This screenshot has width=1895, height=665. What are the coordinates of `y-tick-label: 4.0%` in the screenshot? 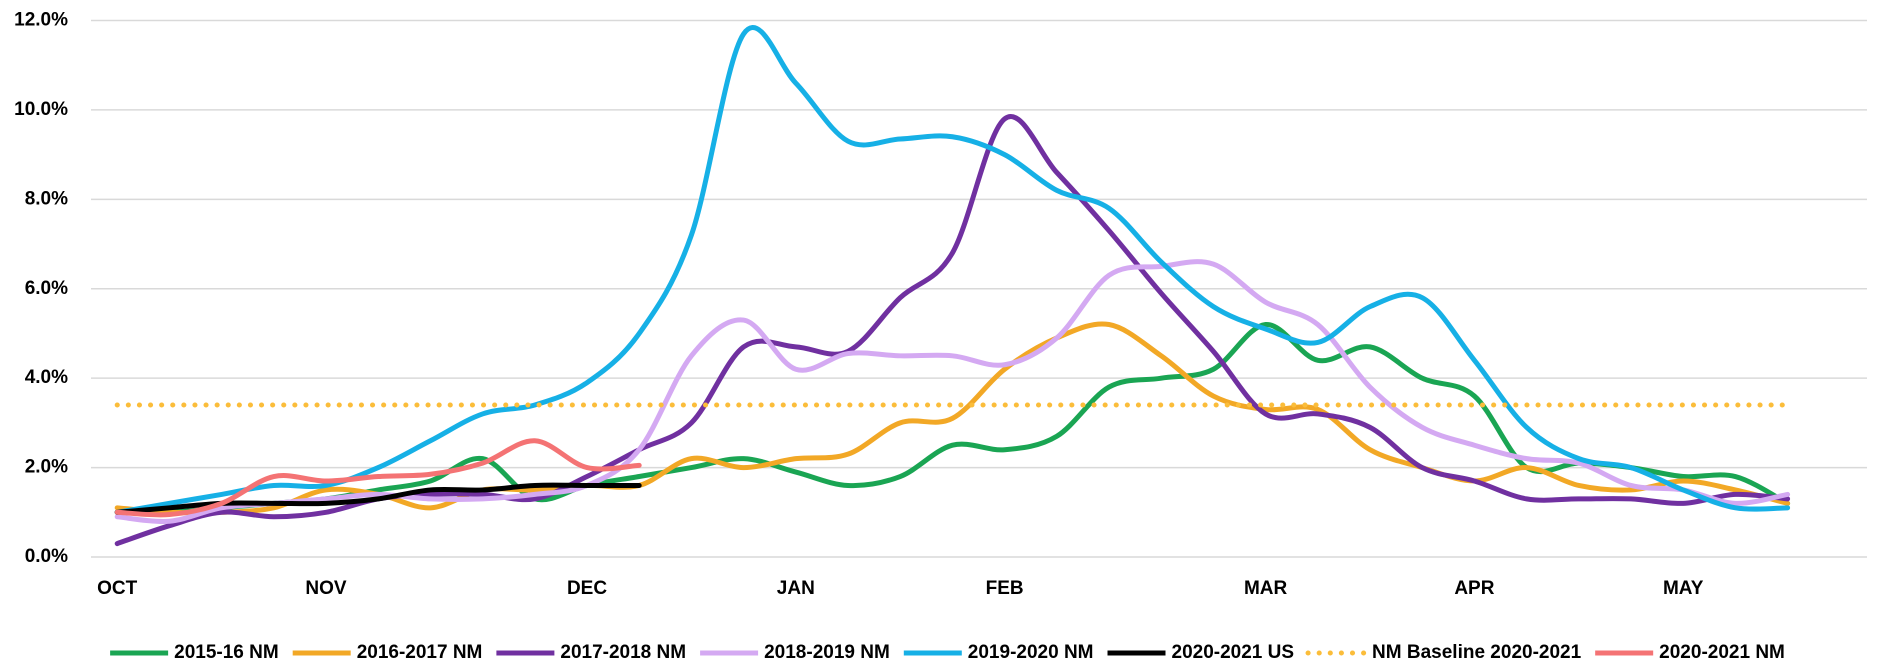 It's located at (46, 377).